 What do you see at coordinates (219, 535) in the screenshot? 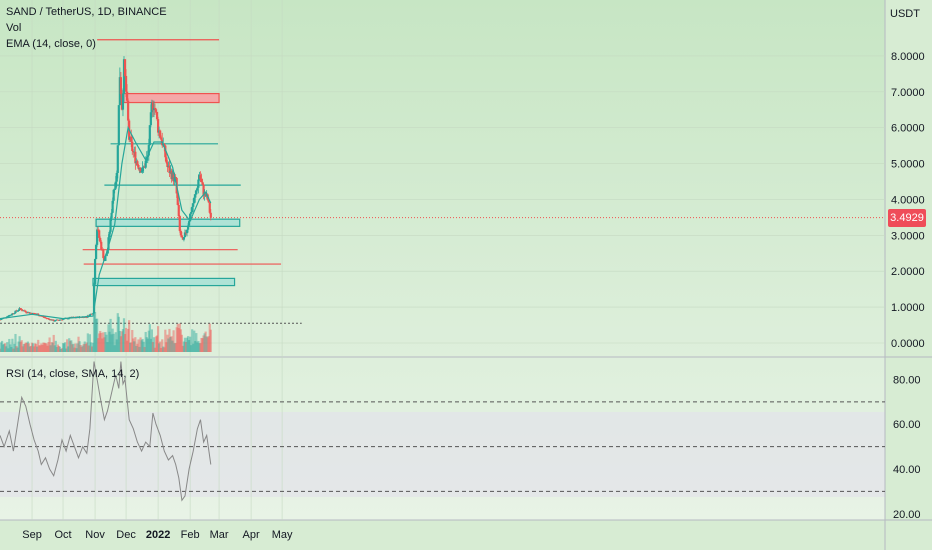
I see `time-tick-label: Mar` at bounding box center [219, 535].